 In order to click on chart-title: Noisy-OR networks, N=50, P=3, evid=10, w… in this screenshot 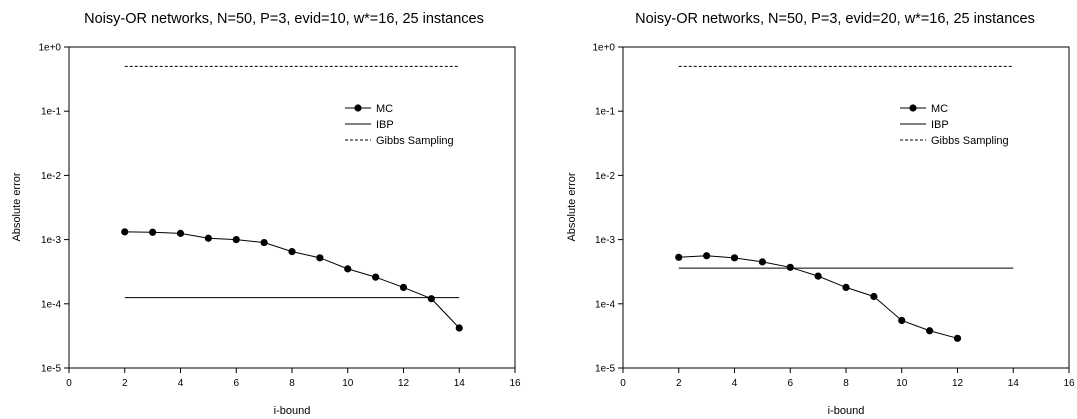, I will do `click(284, 19)`.